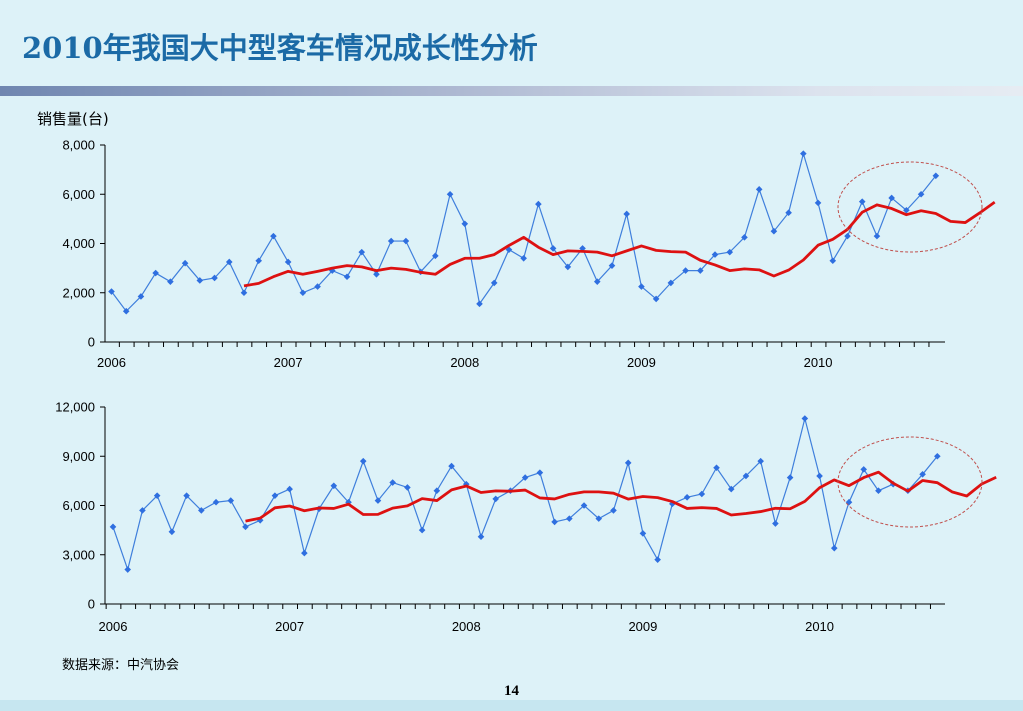 This screenshot has width=1023, height=711. What do you see at coordinates (73, 119) in the screenshot?
I see `y-axis-unit-label: 销售量(台)` at bounding box center [73, 119].